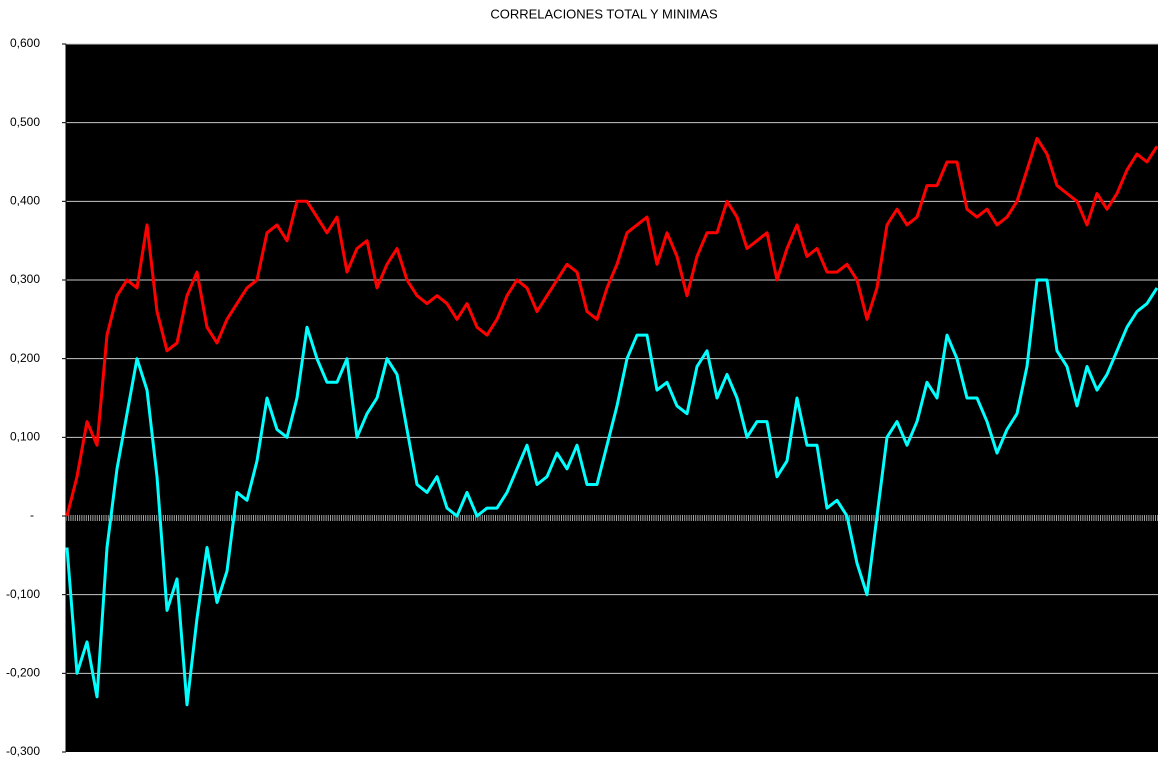 This screenshot has height=767, width=1173. What do you see at coordinates (25, 201) in the screenshot?
I see `y-tick-label: 0,400` at bounding box center [25, 201].